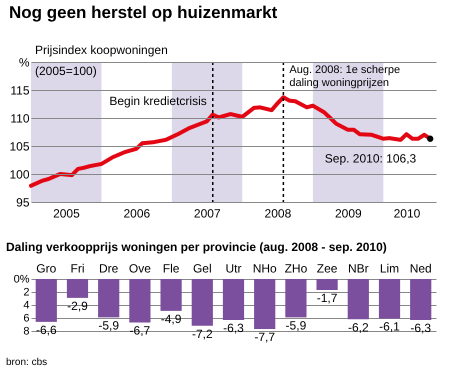 This screenshot has width=460, height=381. Describe the element at coordinates (348, 213) in the screenshot. I see `x-tick-label: 2009` at that location.